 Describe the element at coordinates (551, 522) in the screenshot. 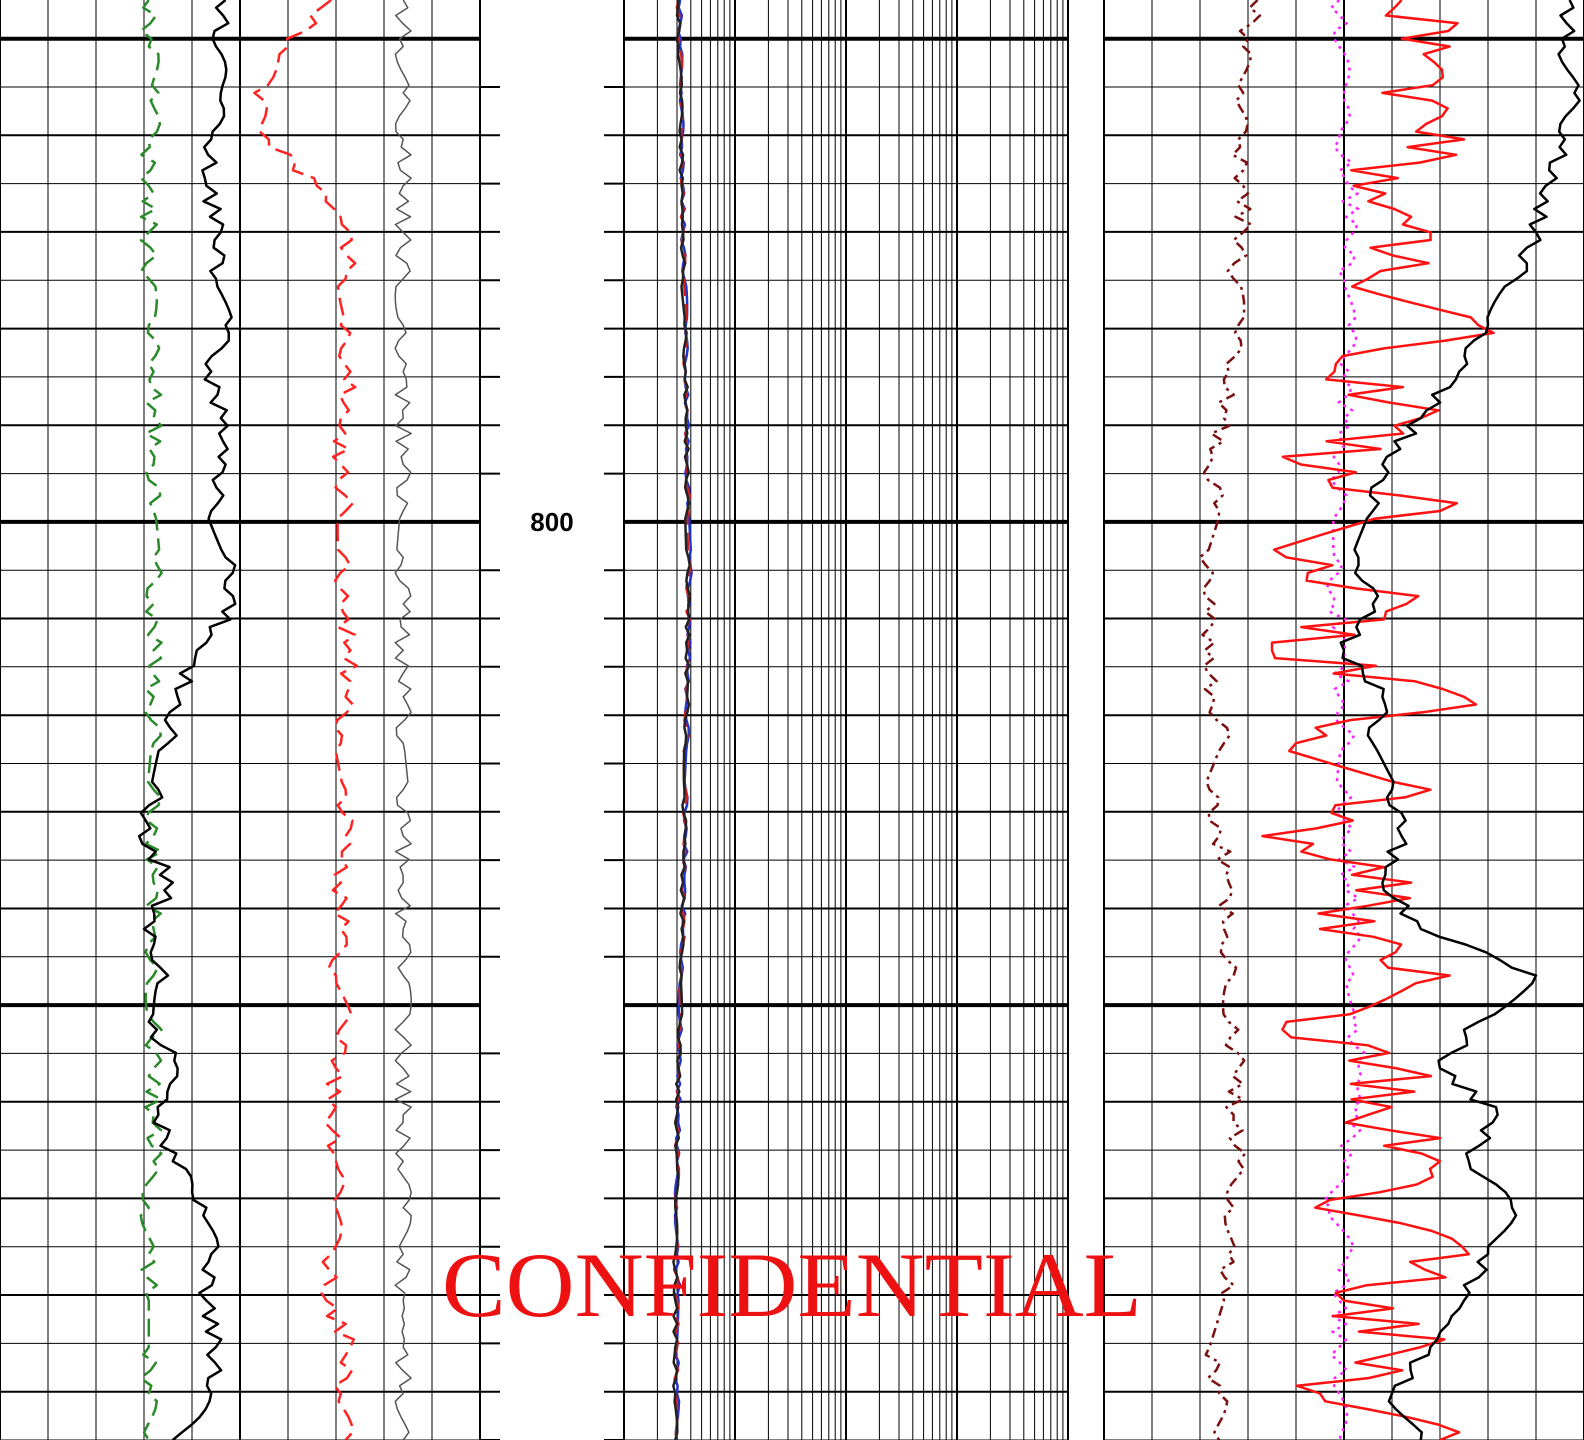

I see `depth-label: 800` at that location.